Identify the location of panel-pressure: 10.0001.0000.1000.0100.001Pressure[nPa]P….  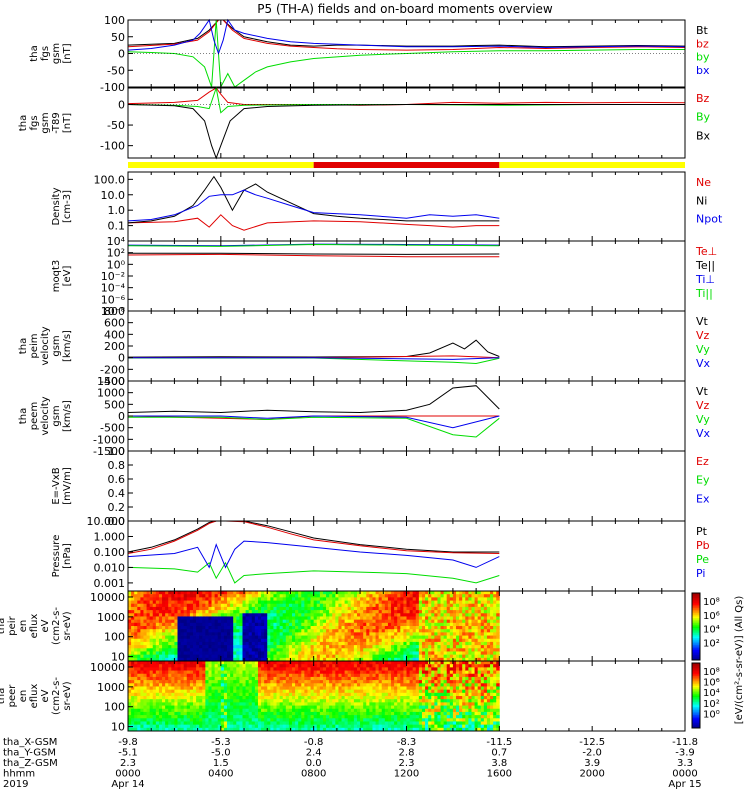
(380, 553).